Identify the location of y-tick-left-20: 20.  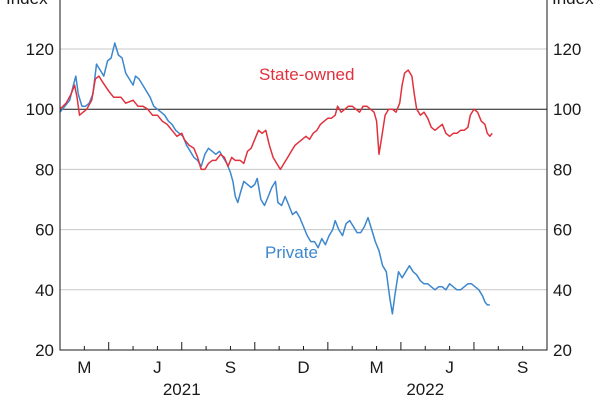
(44, 350).